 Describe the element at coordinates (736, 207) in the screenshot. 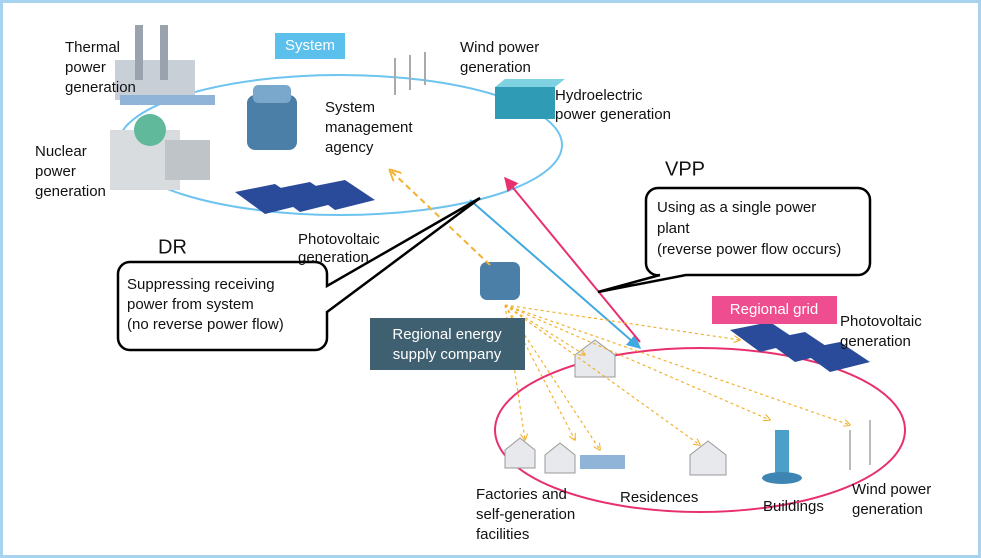

I see `label-vpp-note: Using as a single power` at that location.